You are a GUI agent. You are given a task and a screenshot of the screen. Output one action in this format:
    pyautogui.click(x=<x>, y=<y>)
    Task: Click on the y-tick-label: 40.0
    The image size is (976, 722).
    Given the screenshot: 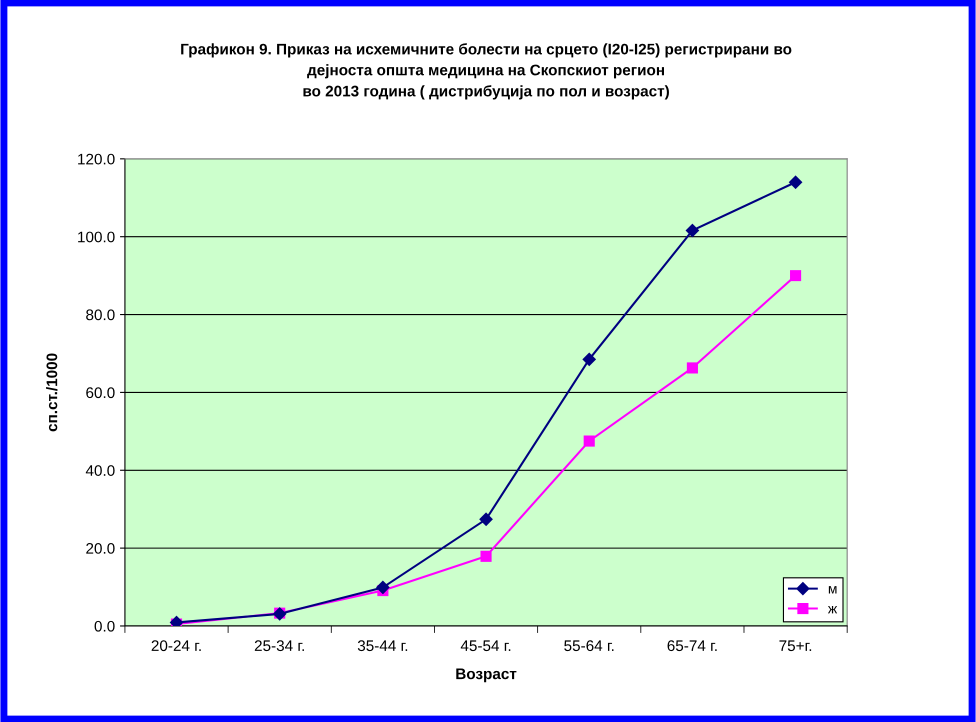 What is the action you would take?
    pyautogui.click(x=100, y=470)
    